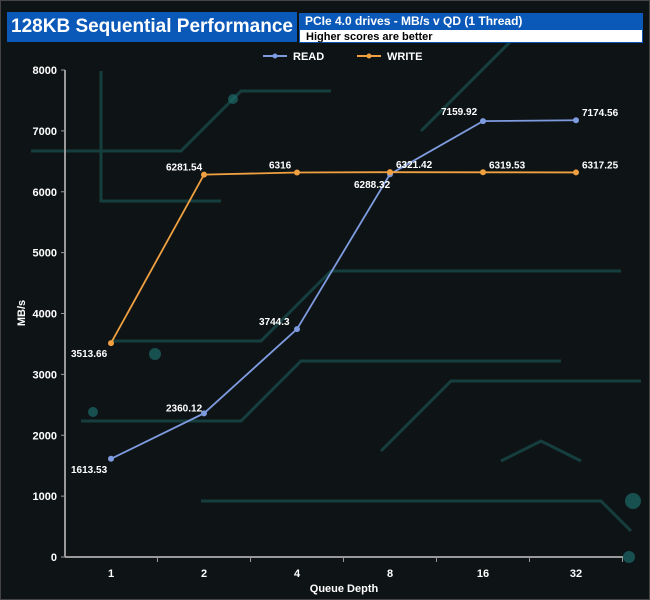  What do you see at coordinates (184, 168) in the screenshot?
I see `data-label-write: 6281.54` at bounding box center [184, 168].